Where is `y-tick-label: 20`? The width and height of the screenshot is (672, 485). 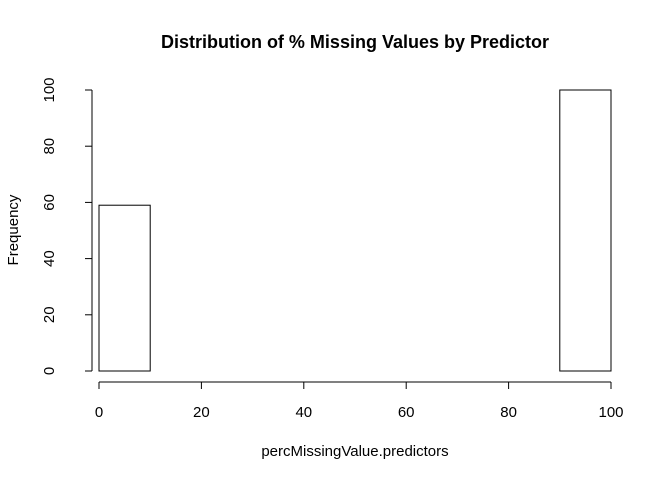
y-tick-label: 20 is located at coordinates (49, 314).